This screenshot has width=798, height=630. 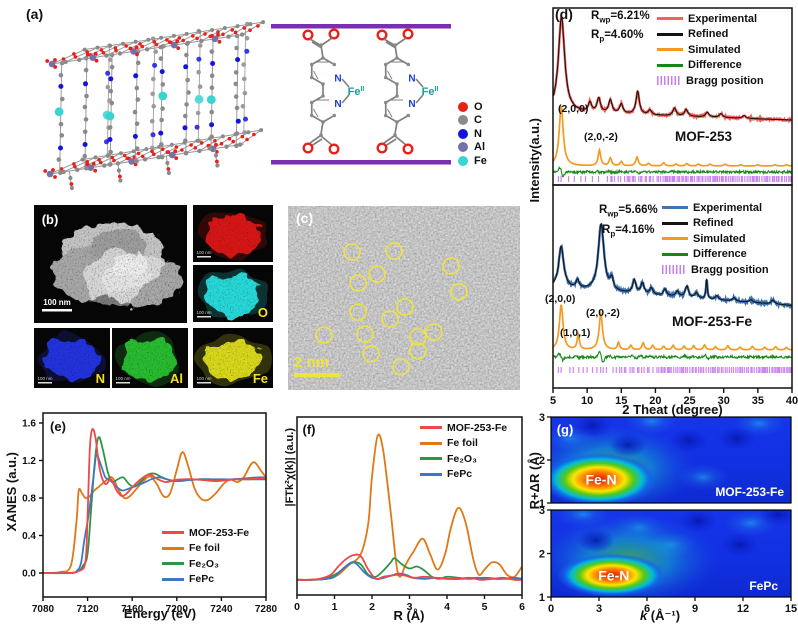 What do you see at coordinates (463, 120) in the screenshot?
I see `atom-dot-C` at bounding box center [463, 120].